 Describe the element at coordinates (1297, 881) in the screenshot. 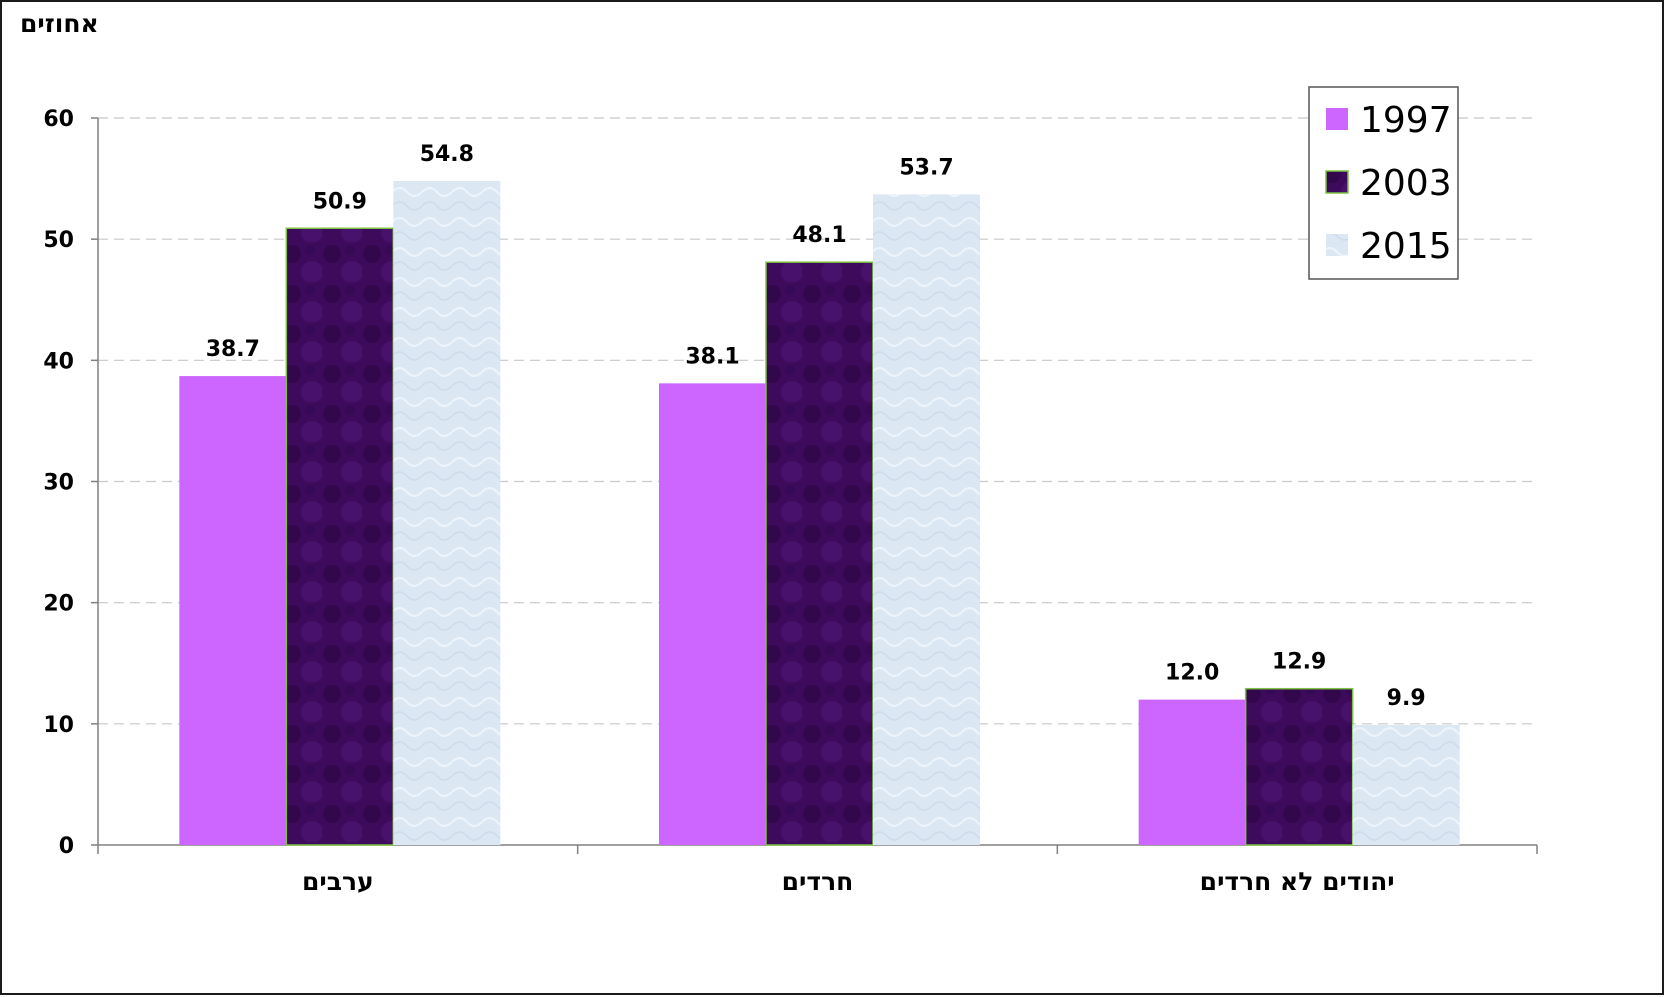

I see `category-label: יהודים לא חרדים` at that location.